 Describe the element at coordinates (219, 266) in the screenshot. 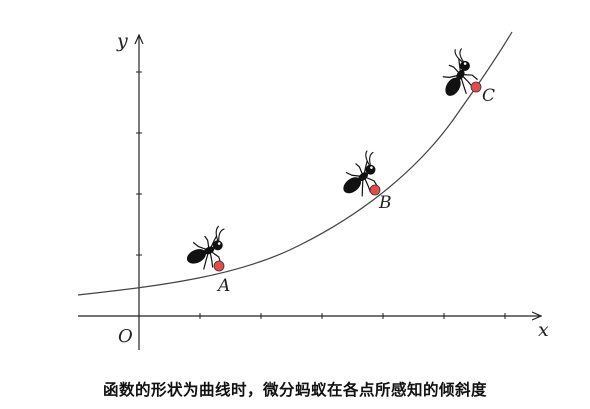

I see `point-a` at that location.